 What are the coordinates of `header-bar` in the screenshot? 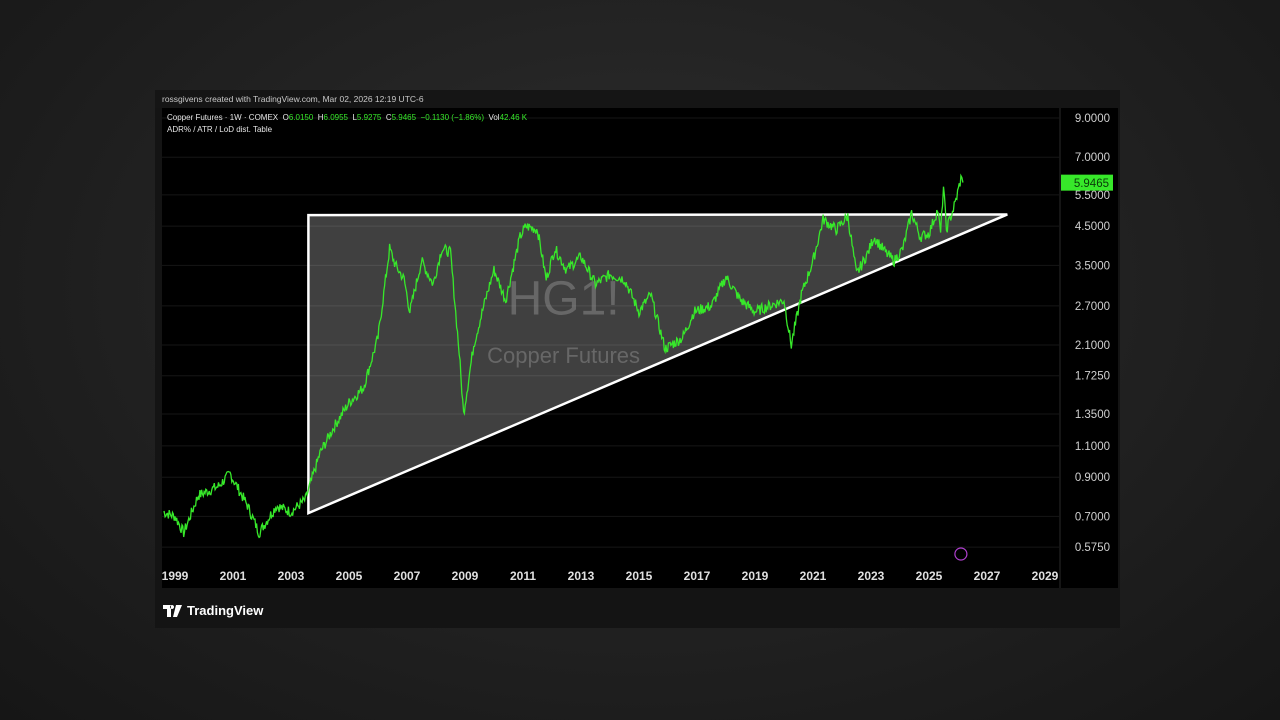 It's located at (637, 99).